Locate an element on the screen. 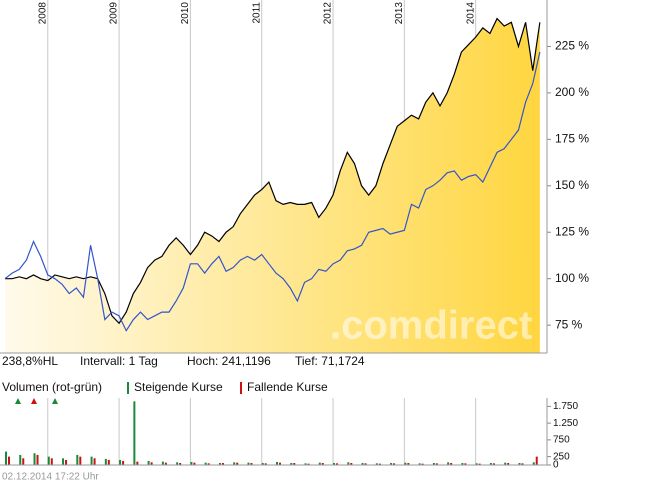 The height and width of the screenshot is (483, 645). x-tick-label: 2008 is located at coordinates (42, 13).